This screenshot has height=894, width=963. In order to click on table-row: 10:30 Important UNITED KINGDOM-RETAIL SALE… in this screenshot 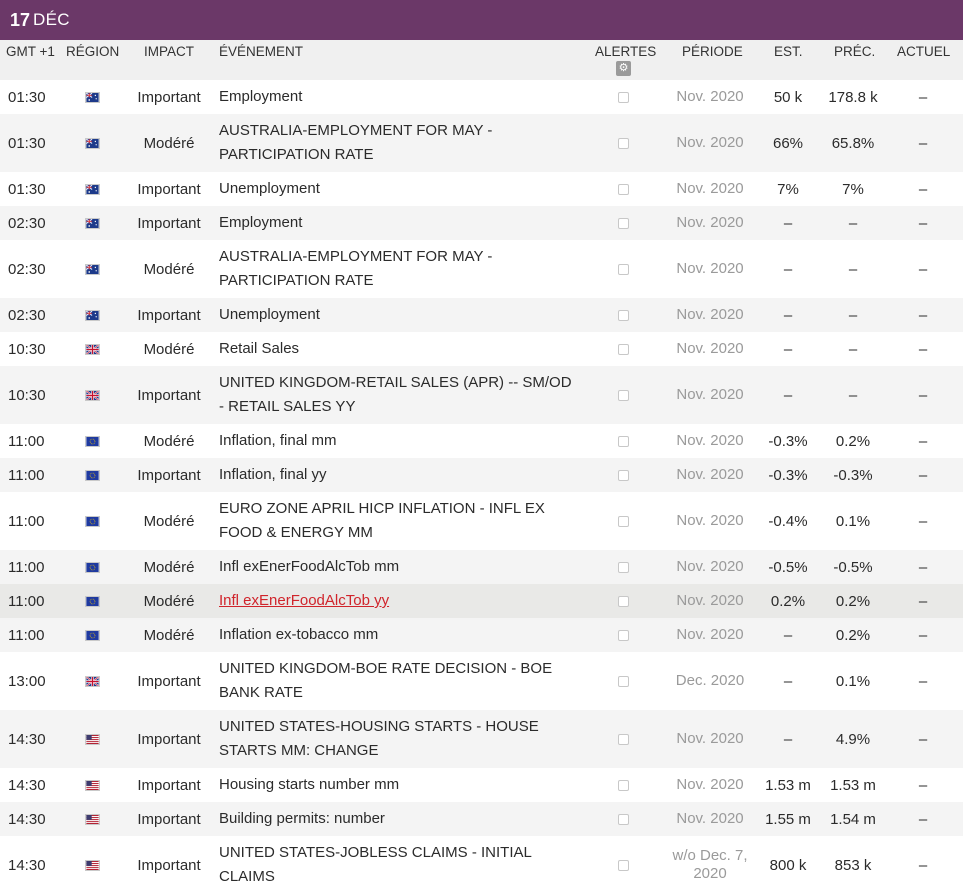, I will do `click(481, 395)`.